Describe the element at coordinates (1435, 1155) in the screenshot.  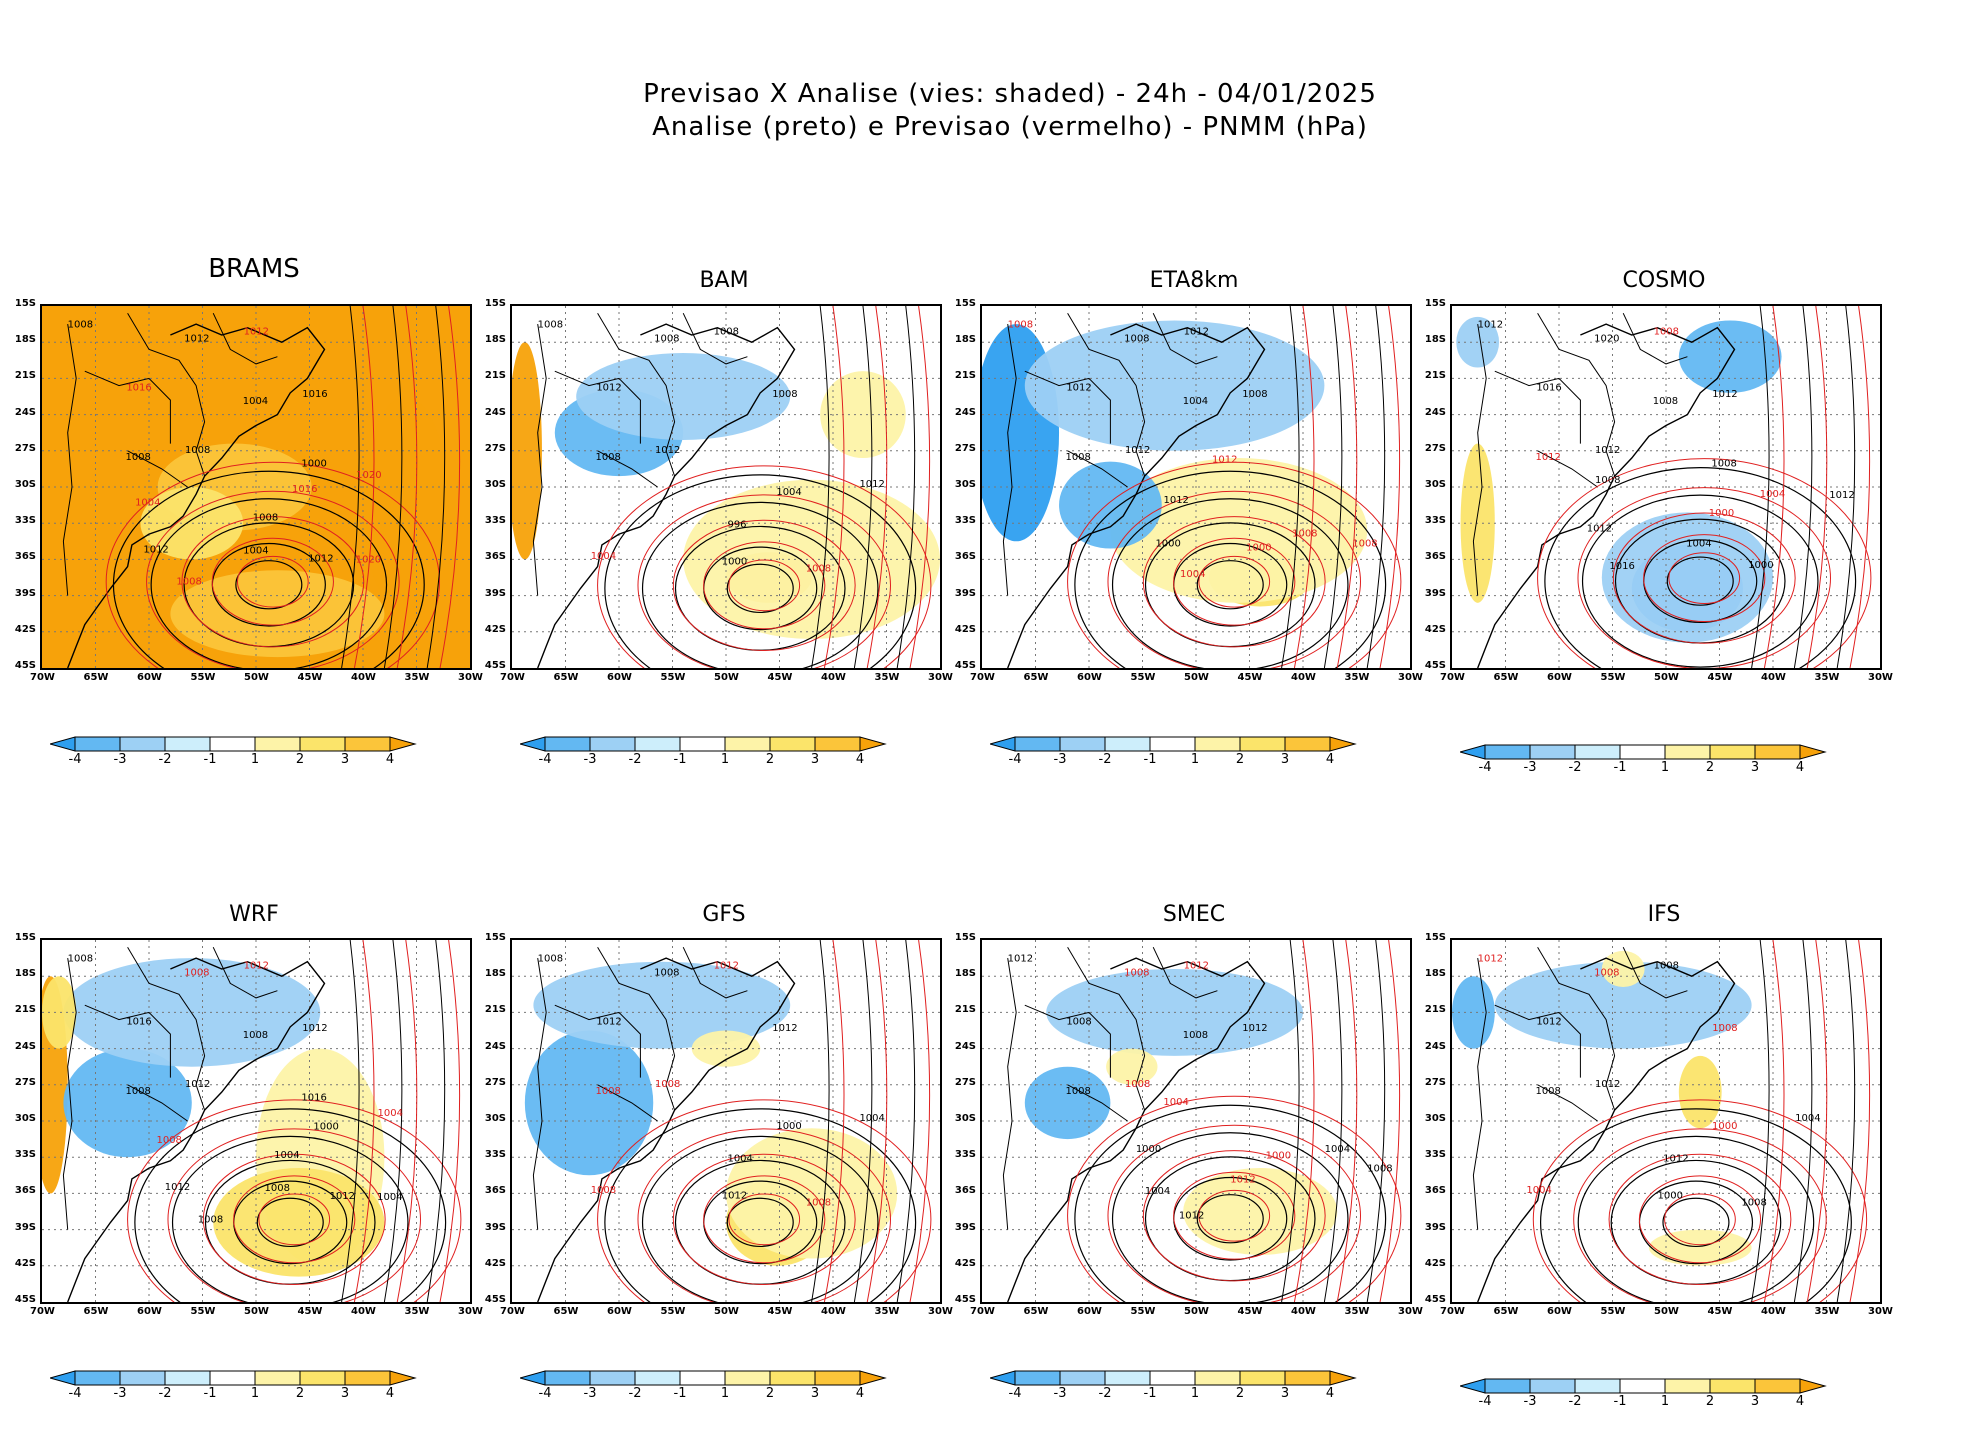
I see `lat-tick-label: 33S` at that location.